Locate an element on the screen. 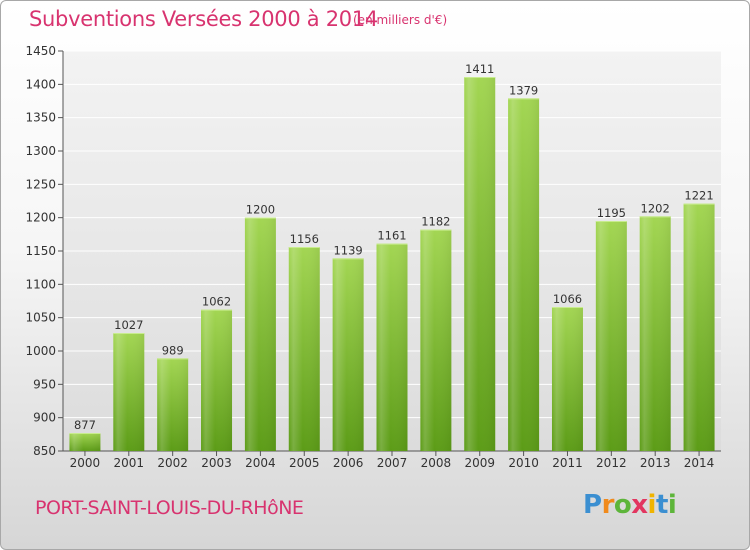  y-tick-label: 1100 is located at coordinates (40, 284).